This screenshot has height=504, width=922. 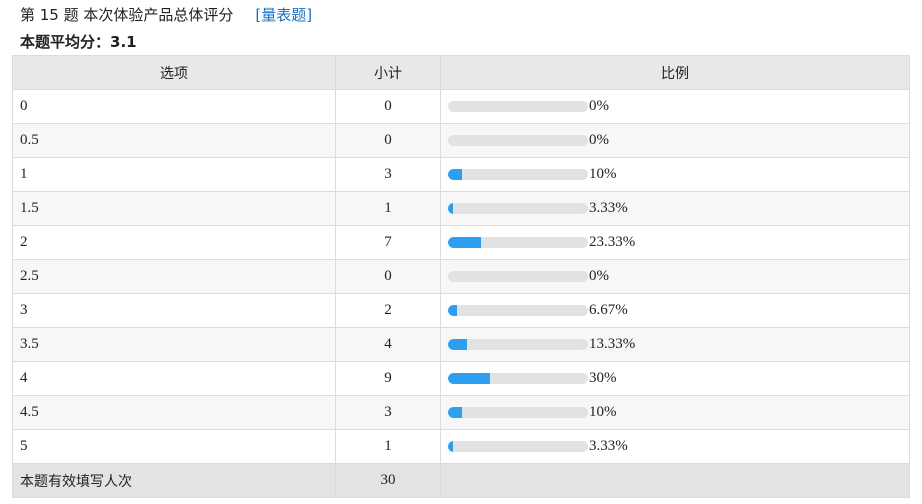 What do you see at coordinates (78, 42) in the screenshot?
I see `average-score: 本题平均分：3.1` at bounding box center [78, 42].